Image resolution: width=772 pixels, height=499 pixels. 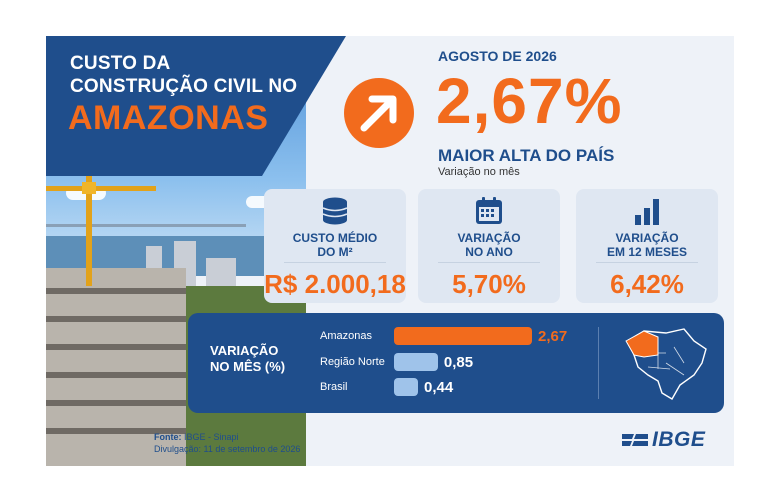 What do you see at coordinates (647, 284) in the screenshot?
I see `stat-value: 6,42%` at bounding box center [647, 284].